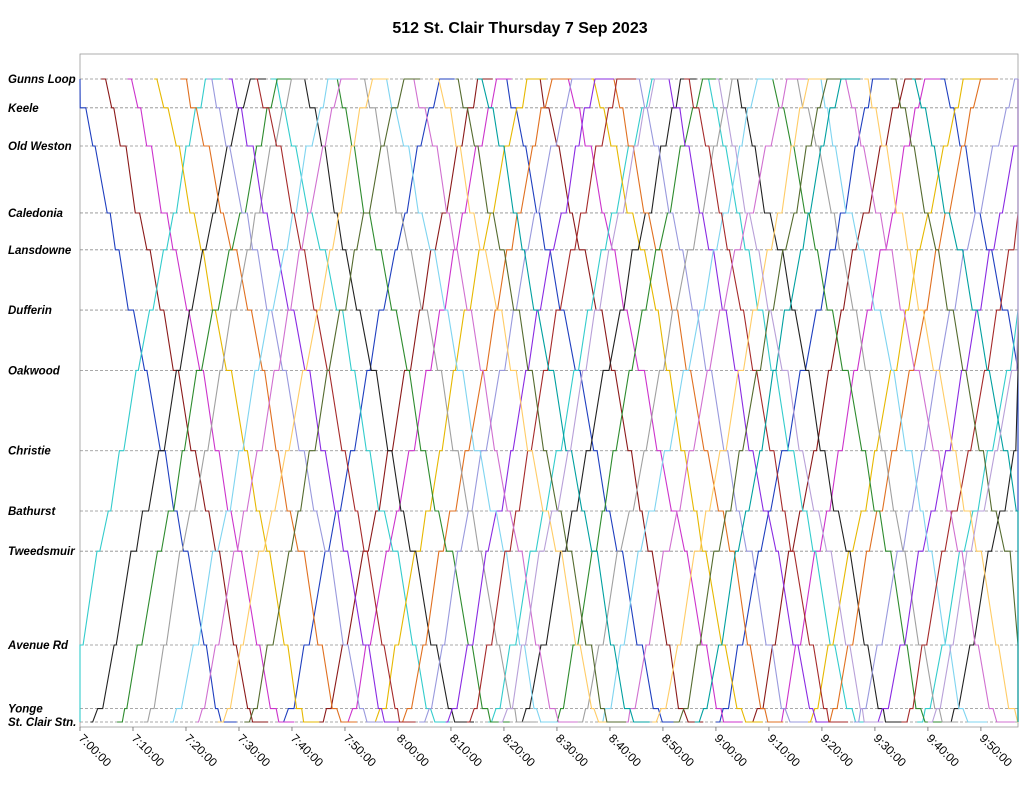  I want to click on stop-label: Gunns Loop, so click(42, 80).